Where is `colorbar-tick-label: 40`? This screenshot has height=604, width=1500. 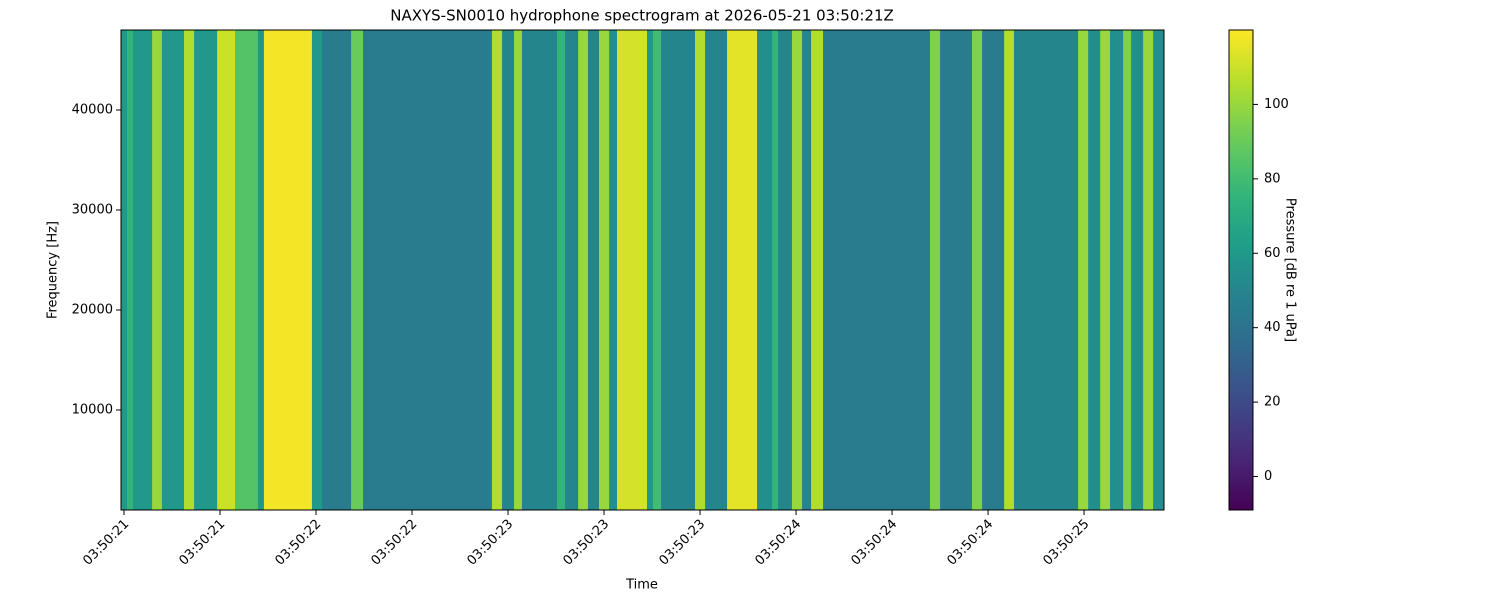 colorbar-tick-label: 40 is located at coordinates (1272, 327).